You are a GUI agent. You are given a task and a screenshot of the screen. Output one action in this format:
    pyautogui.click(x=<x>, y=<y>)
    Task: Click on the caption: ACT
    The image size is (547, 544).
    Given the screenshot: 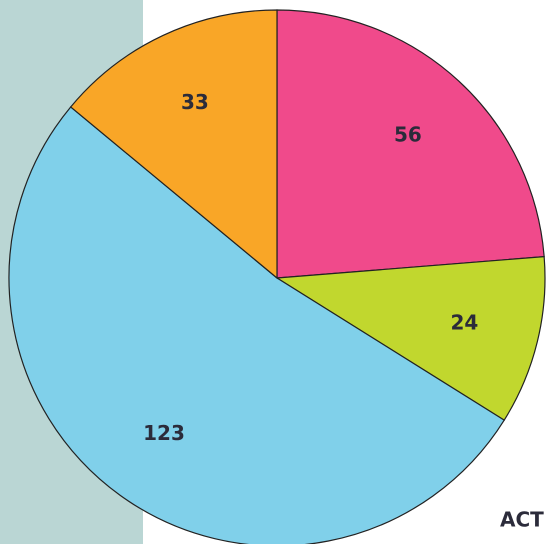 What is the action you would take?
    pyautogui.click(x=522, y=520)
    